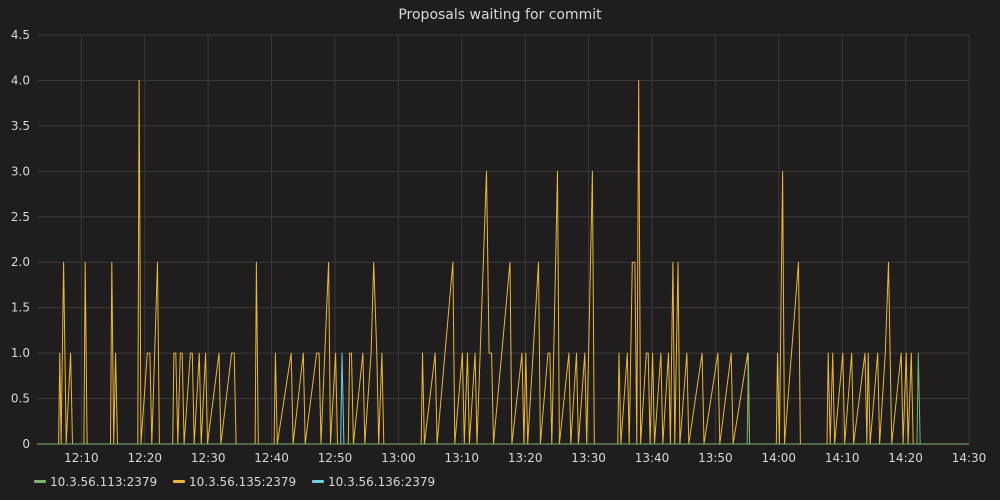  I want to click on legend-item: 10.3.56.136:2379, so click(373, 482).